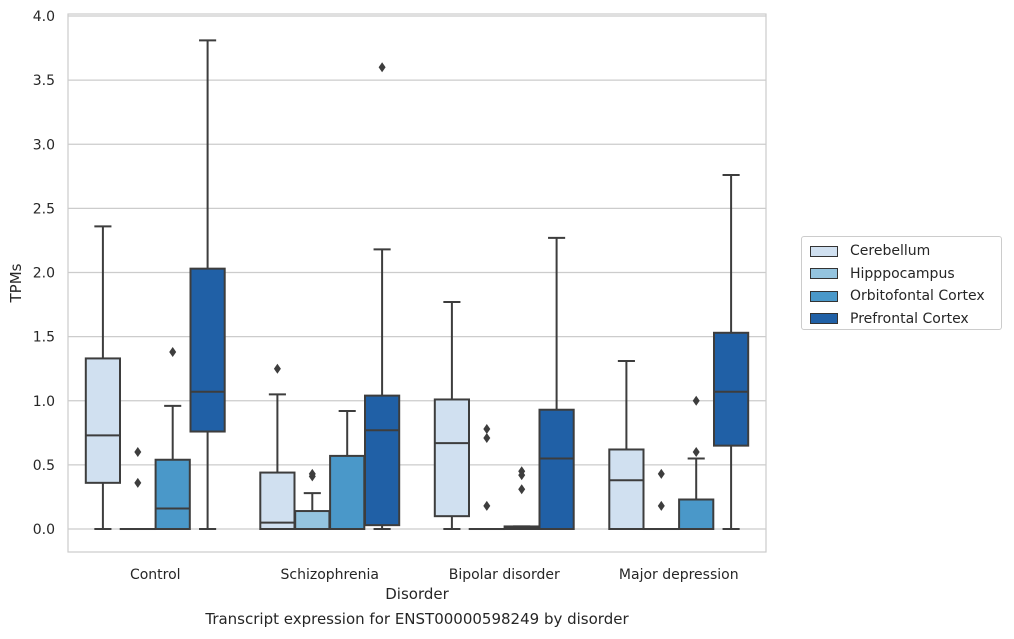 The height and width of the screenshot is (639, 1014). What do you see at coordinates (44, 17) in the screenshot?
I see `y-tick-label: 4.0` at bounding box center [44, 17].